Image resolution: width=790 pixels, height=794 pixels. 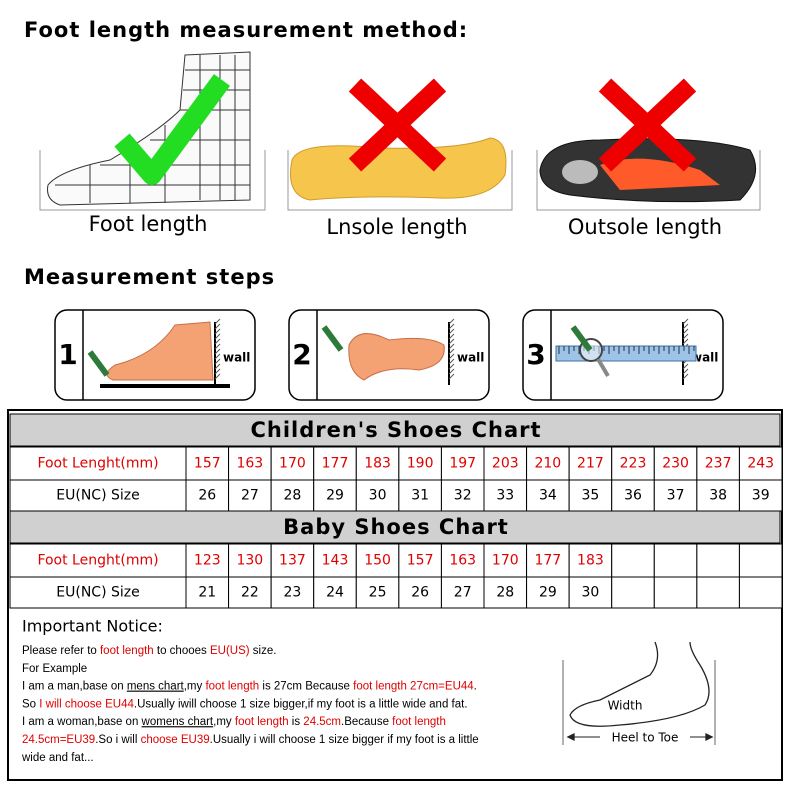 I want to click on value-cell: 230, so click(x=675, y=464).